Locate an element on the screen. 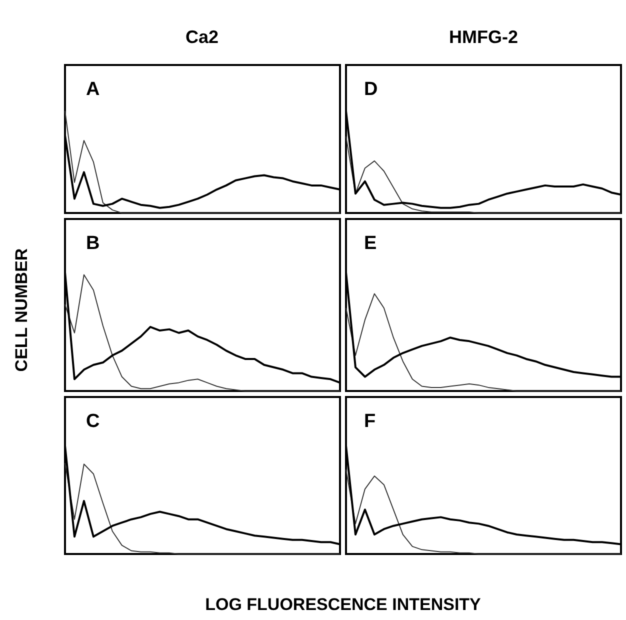 The image size is (626, 620). chart-subtitle: C is located at coordinates (93, 421).